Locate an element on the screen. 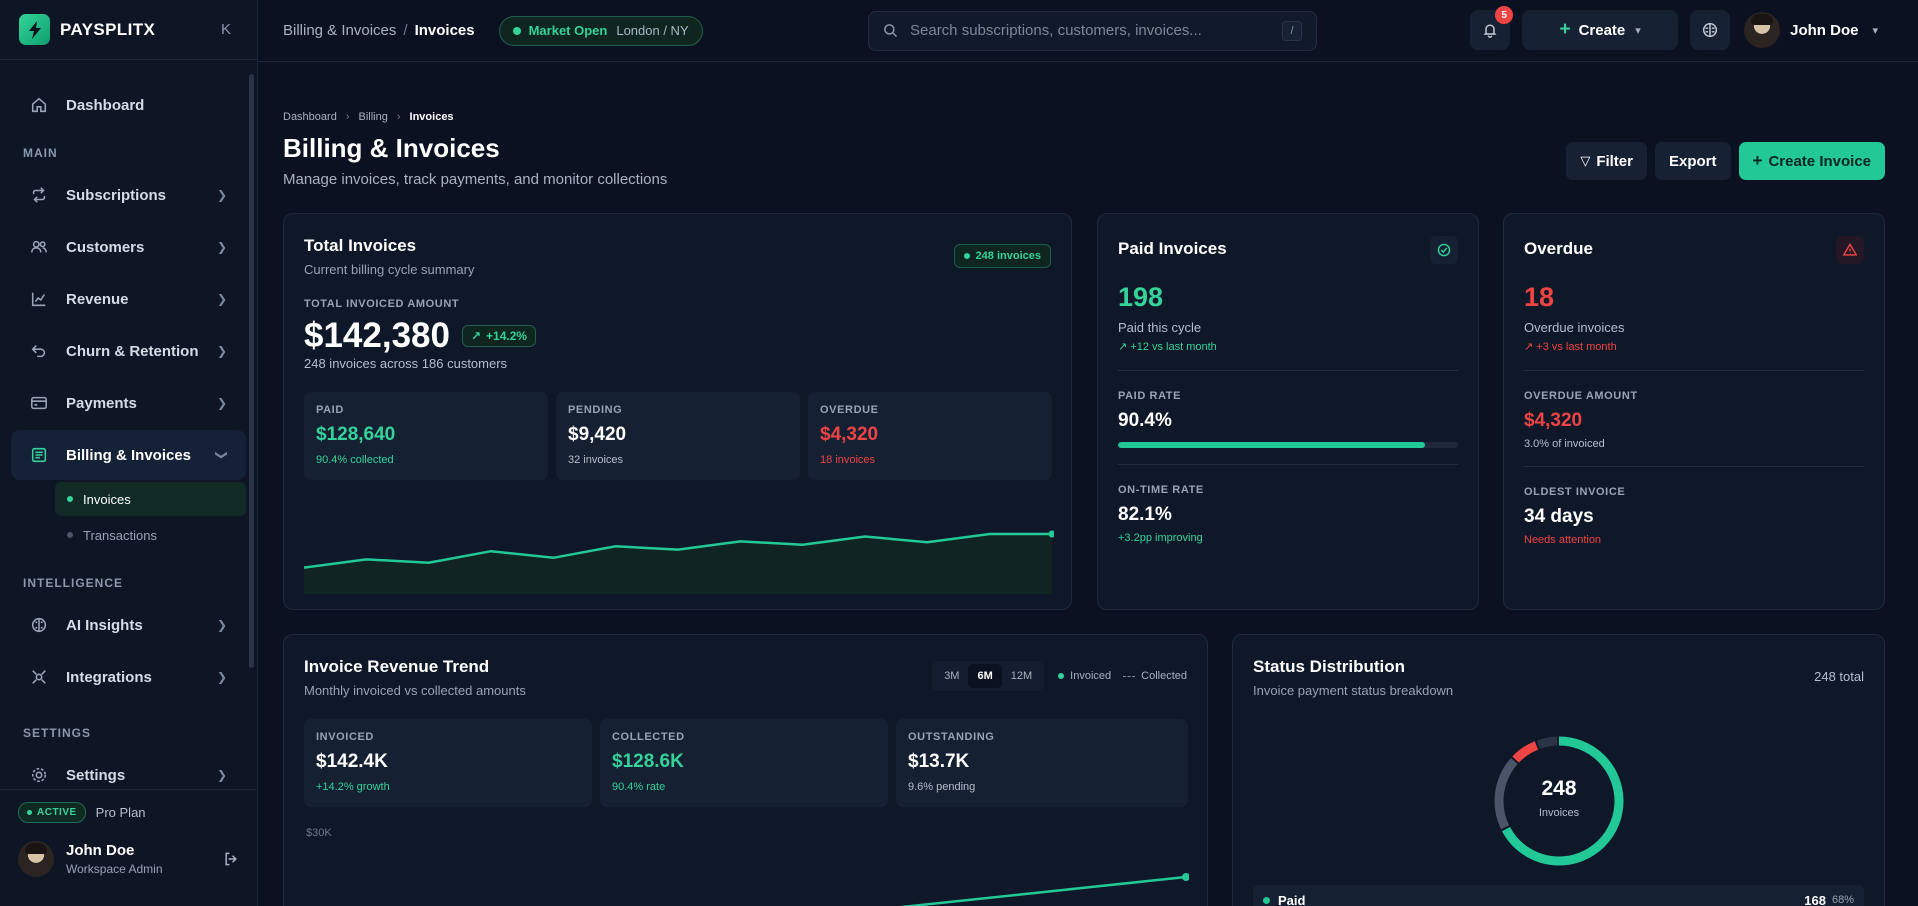  sidebar-item-label: Churn & Retention is located at coordinates (132, 351).